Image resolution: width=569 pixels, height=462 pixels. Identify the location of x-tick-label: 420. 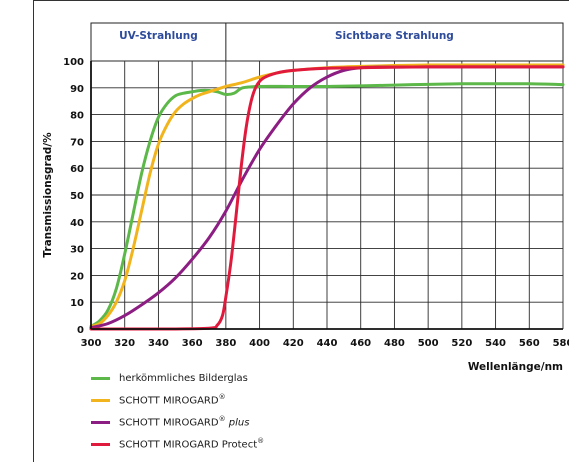
(293, 343).